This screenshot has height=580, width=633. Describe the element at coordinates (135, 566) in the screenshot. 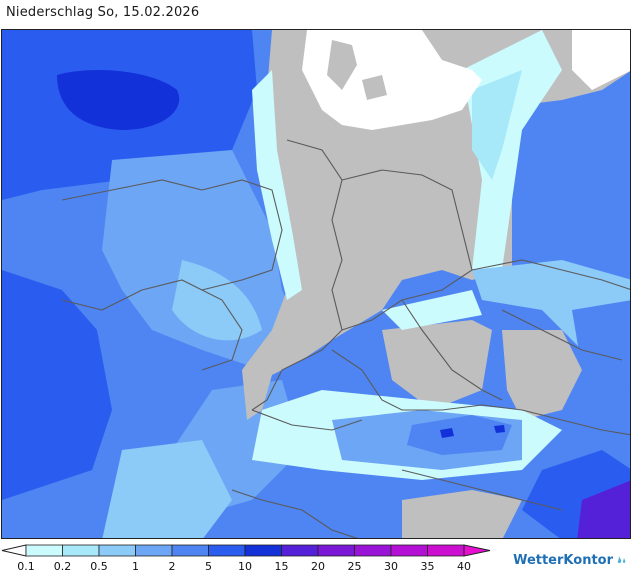

I see `legend-tick-label: 1` at that location.